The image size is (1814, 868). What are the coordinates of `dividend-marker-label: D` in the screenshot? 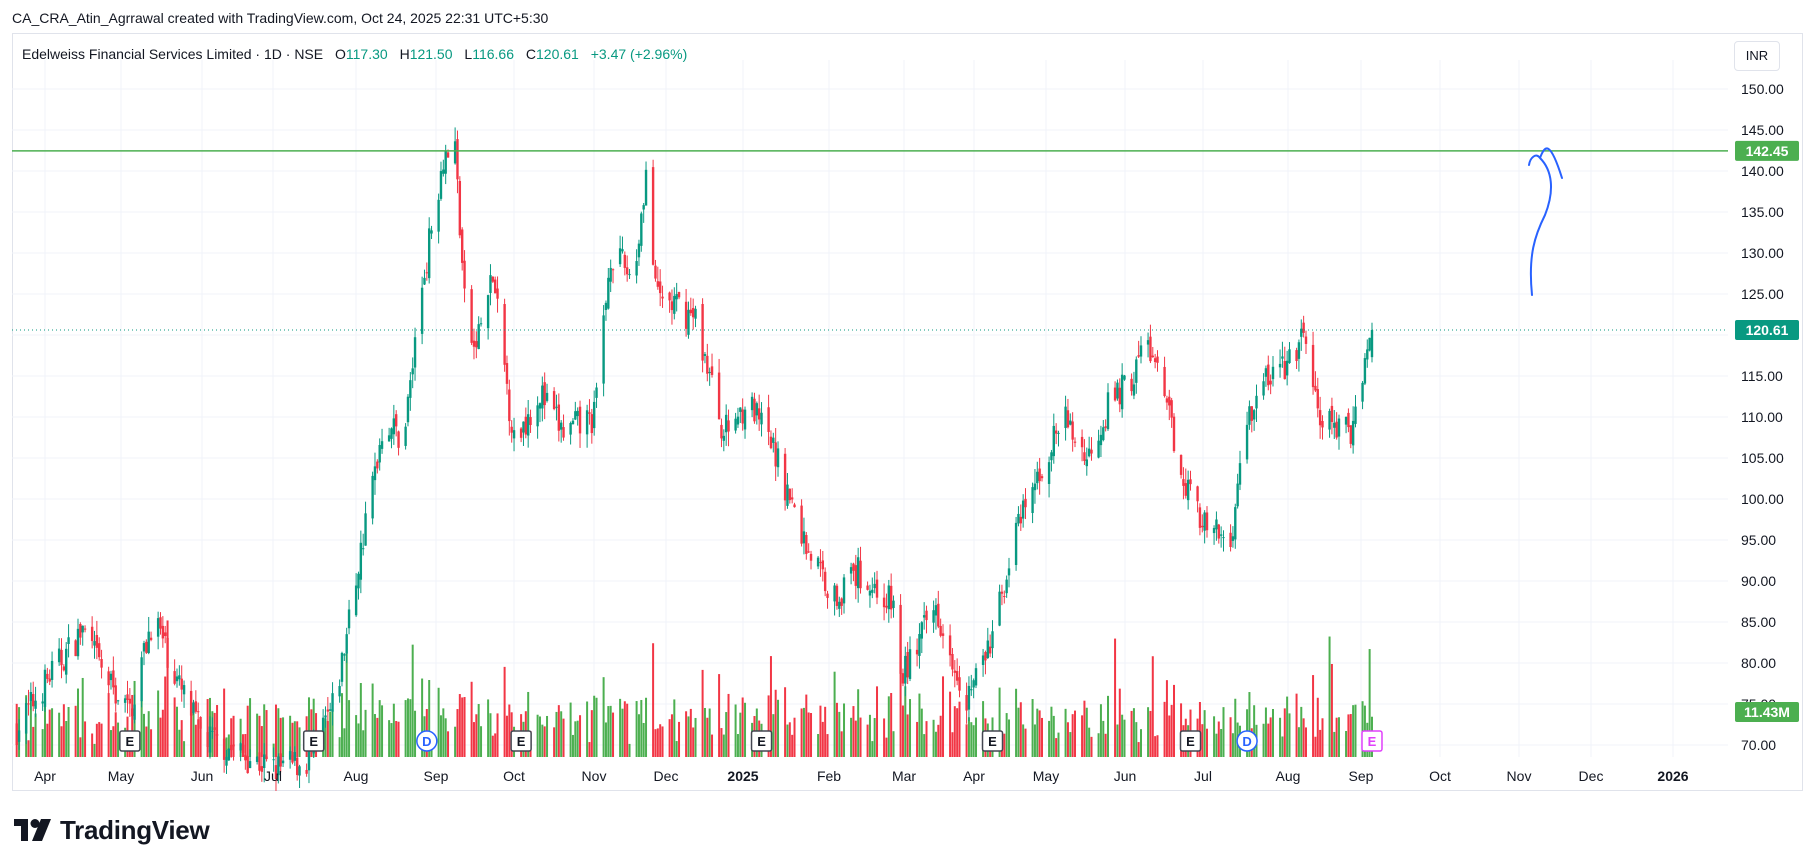 It's located at (1246, 741).